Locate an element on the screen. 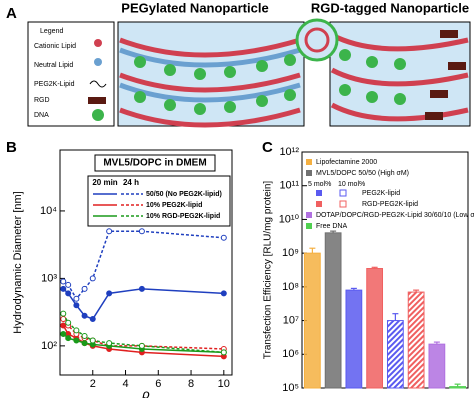  title-box is located at coordinates (155, 163).